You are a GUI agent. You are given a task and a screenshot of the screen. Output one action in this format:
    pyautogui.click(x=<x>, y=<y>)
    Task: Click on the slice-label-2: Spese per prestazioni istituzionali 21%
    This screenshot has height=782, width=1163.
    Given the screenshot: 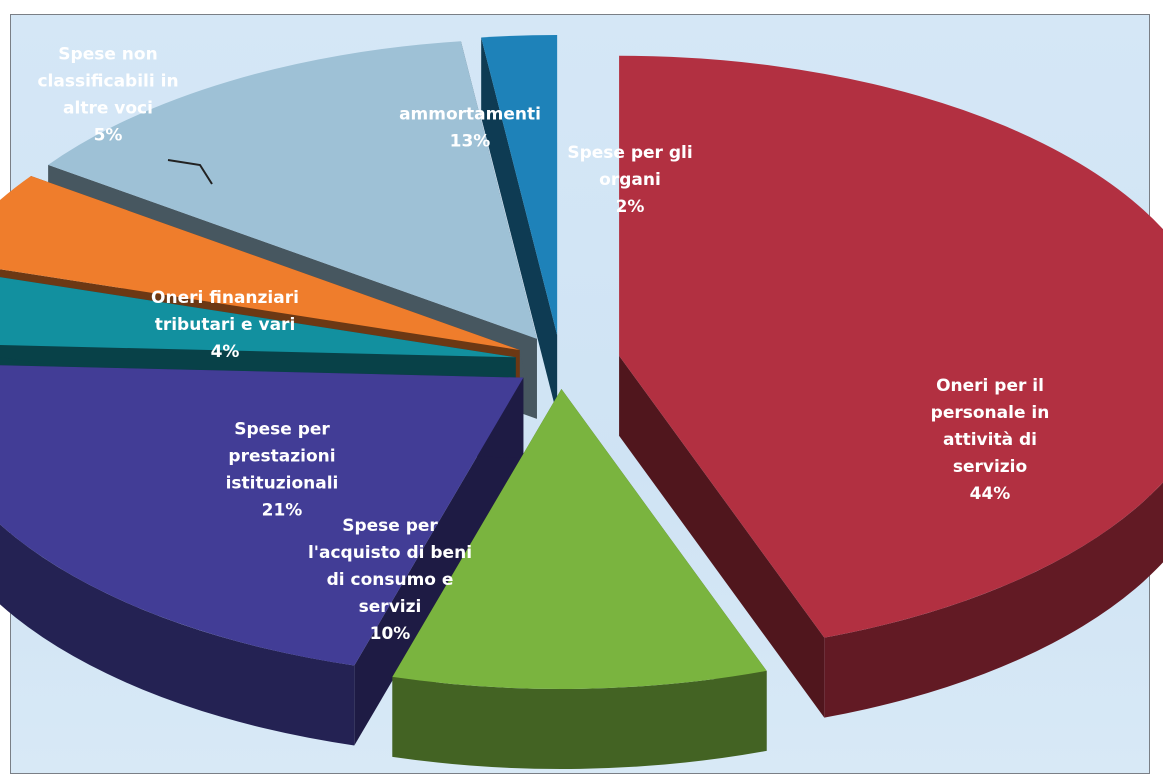 What is the action you would take?
    pyautogui.click(x=282, y=470)
    